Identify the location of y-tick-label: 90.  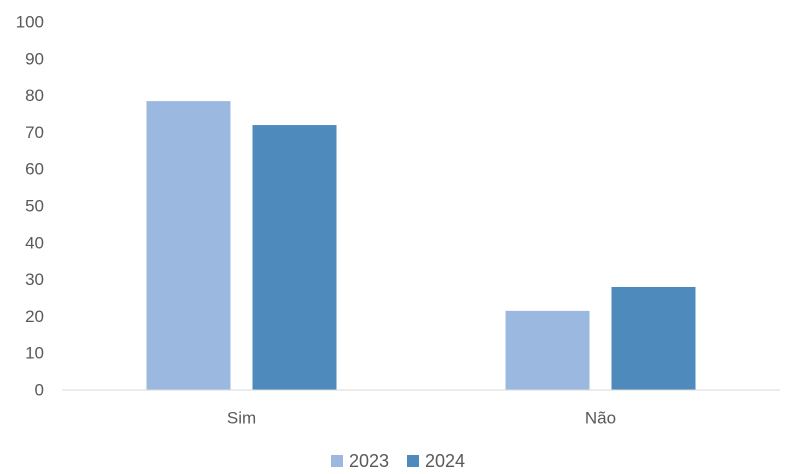
(34, 58).